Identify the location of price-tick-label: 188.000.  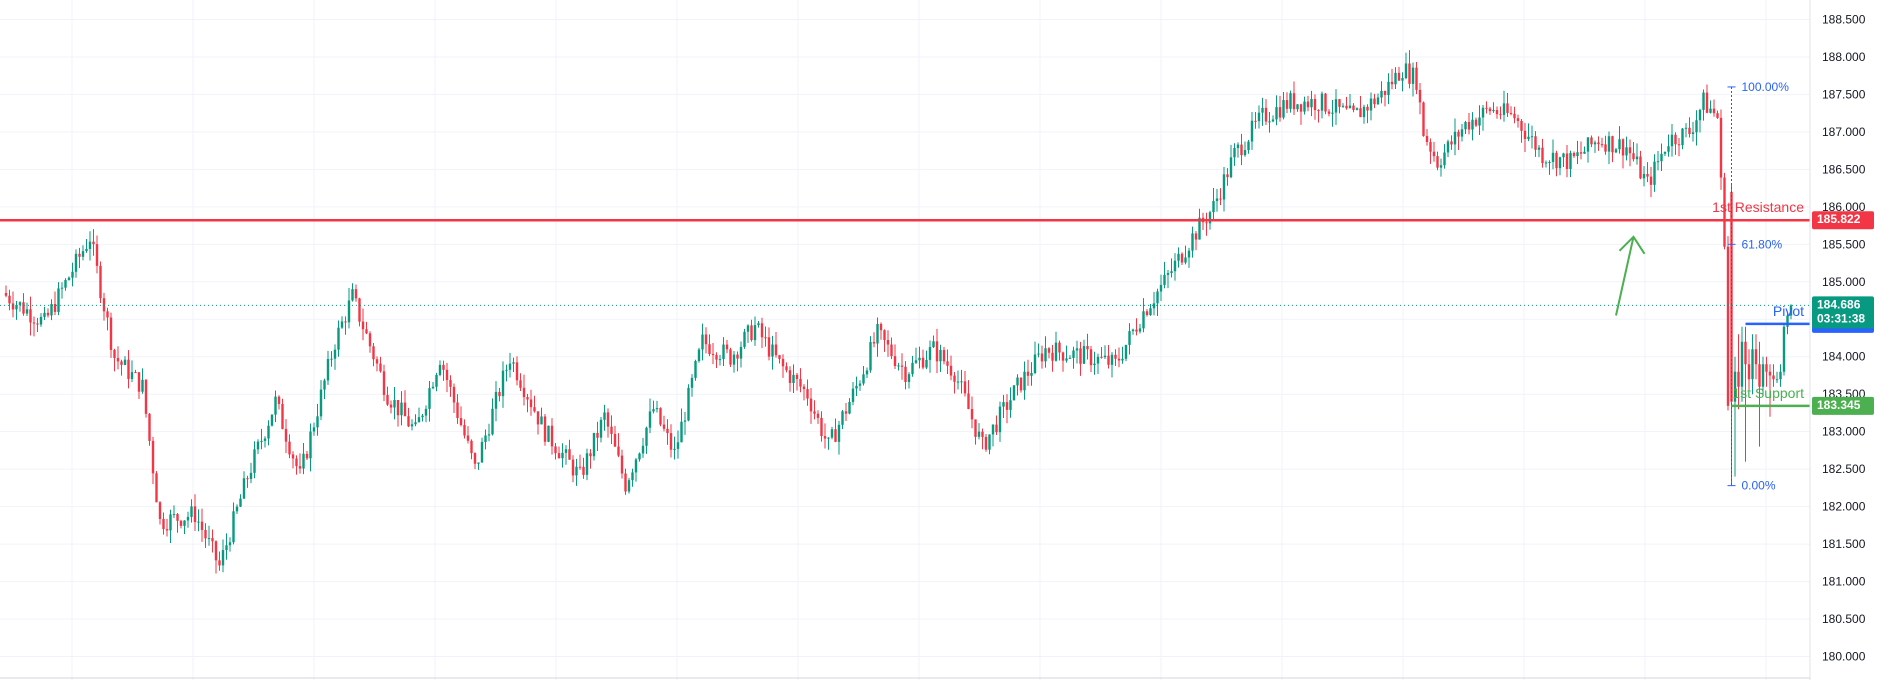
(1844, 57).